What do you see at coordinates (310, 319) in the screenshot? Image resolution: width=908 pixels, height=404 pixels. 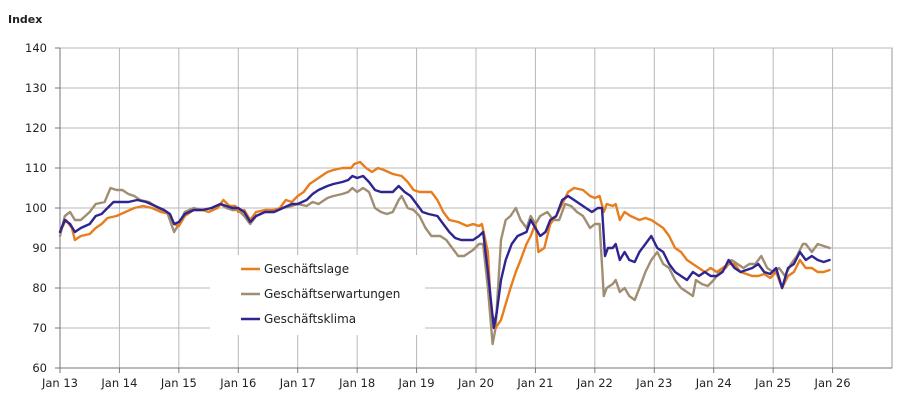 I see `legend-label: Geschäftsklima` at bounding box center [310, 319].